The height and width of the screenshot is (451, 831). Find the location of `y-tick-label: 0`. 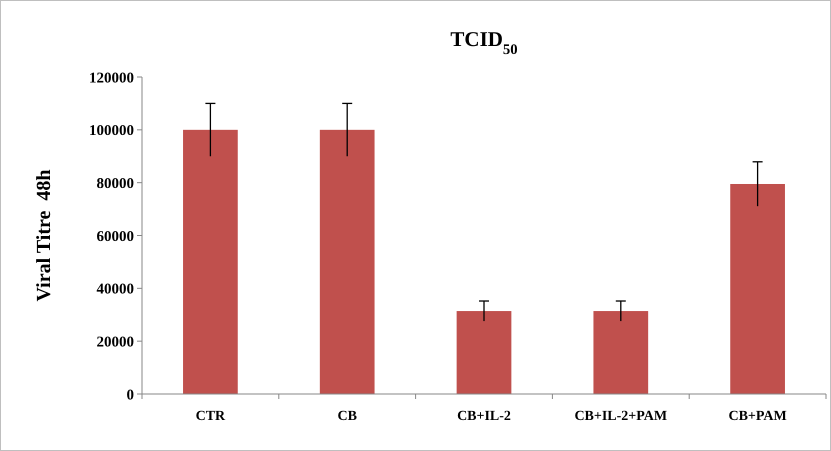

y-tick-label: 0 is located at coordinates (130, 395).